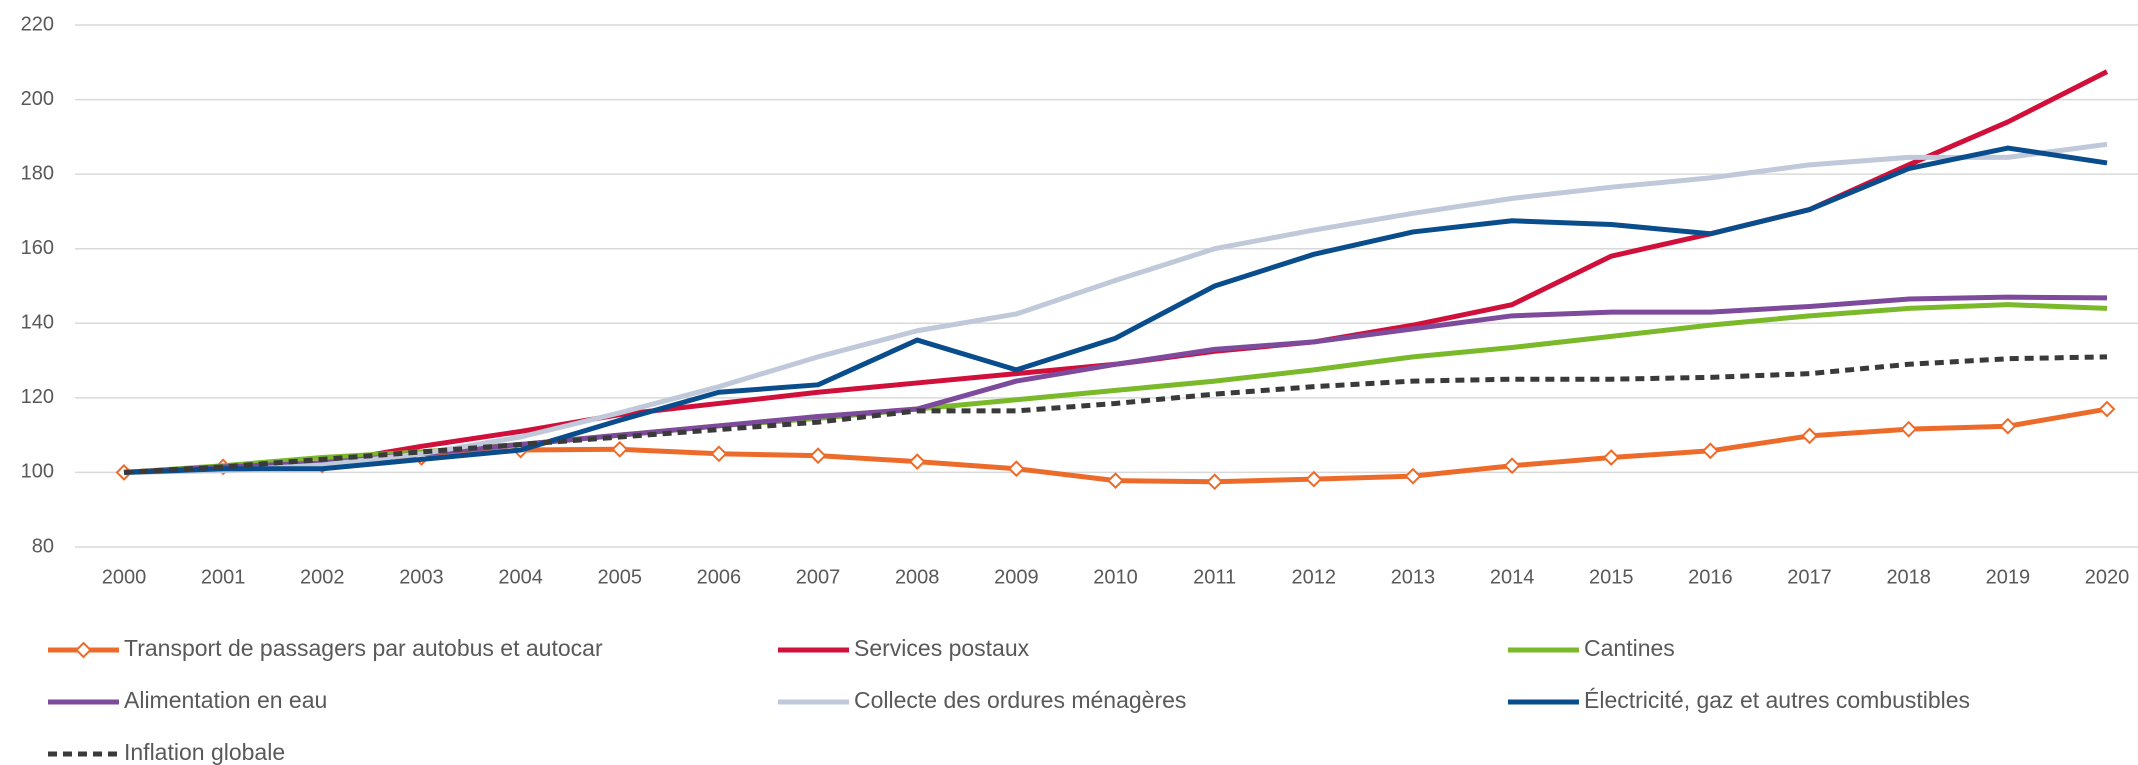 This screenshot has height=765, width=2138. I want to click on x-tick-label: 2009, so click(1016, 577).